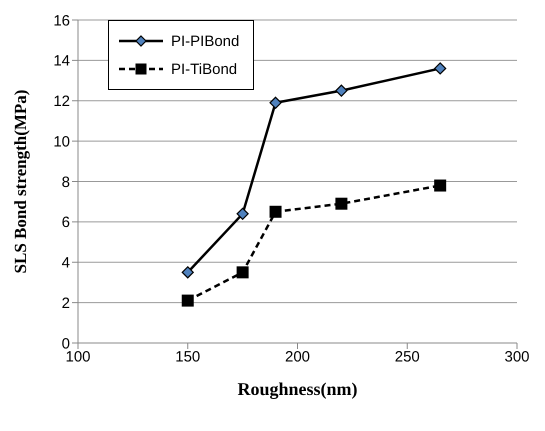 The height and width of the screenshot is (431, 545). What do you see at coordinates (297, 357) in the screenshot?
I see `x-tick-label: 200` at bounding box center [297, 357].